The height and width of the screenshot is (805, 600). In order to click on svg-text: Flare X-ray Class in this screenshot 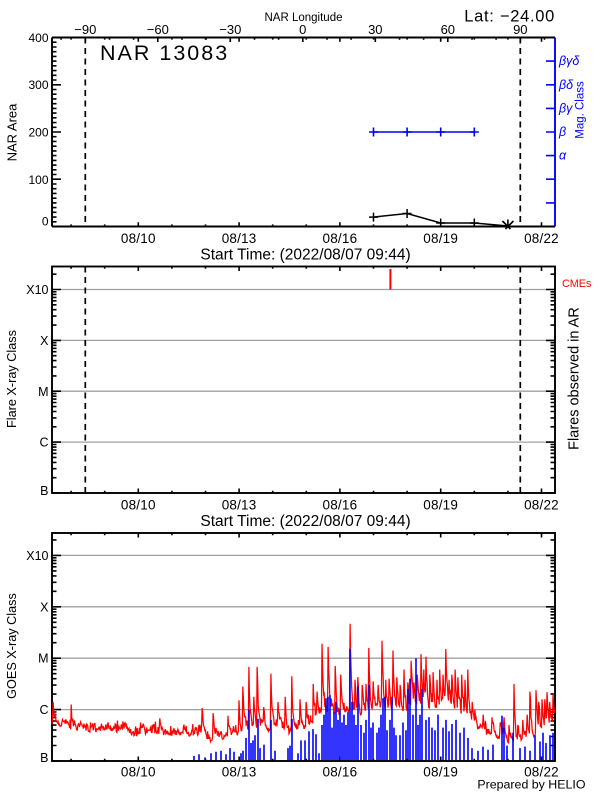, I will do `click(12, 379)`.